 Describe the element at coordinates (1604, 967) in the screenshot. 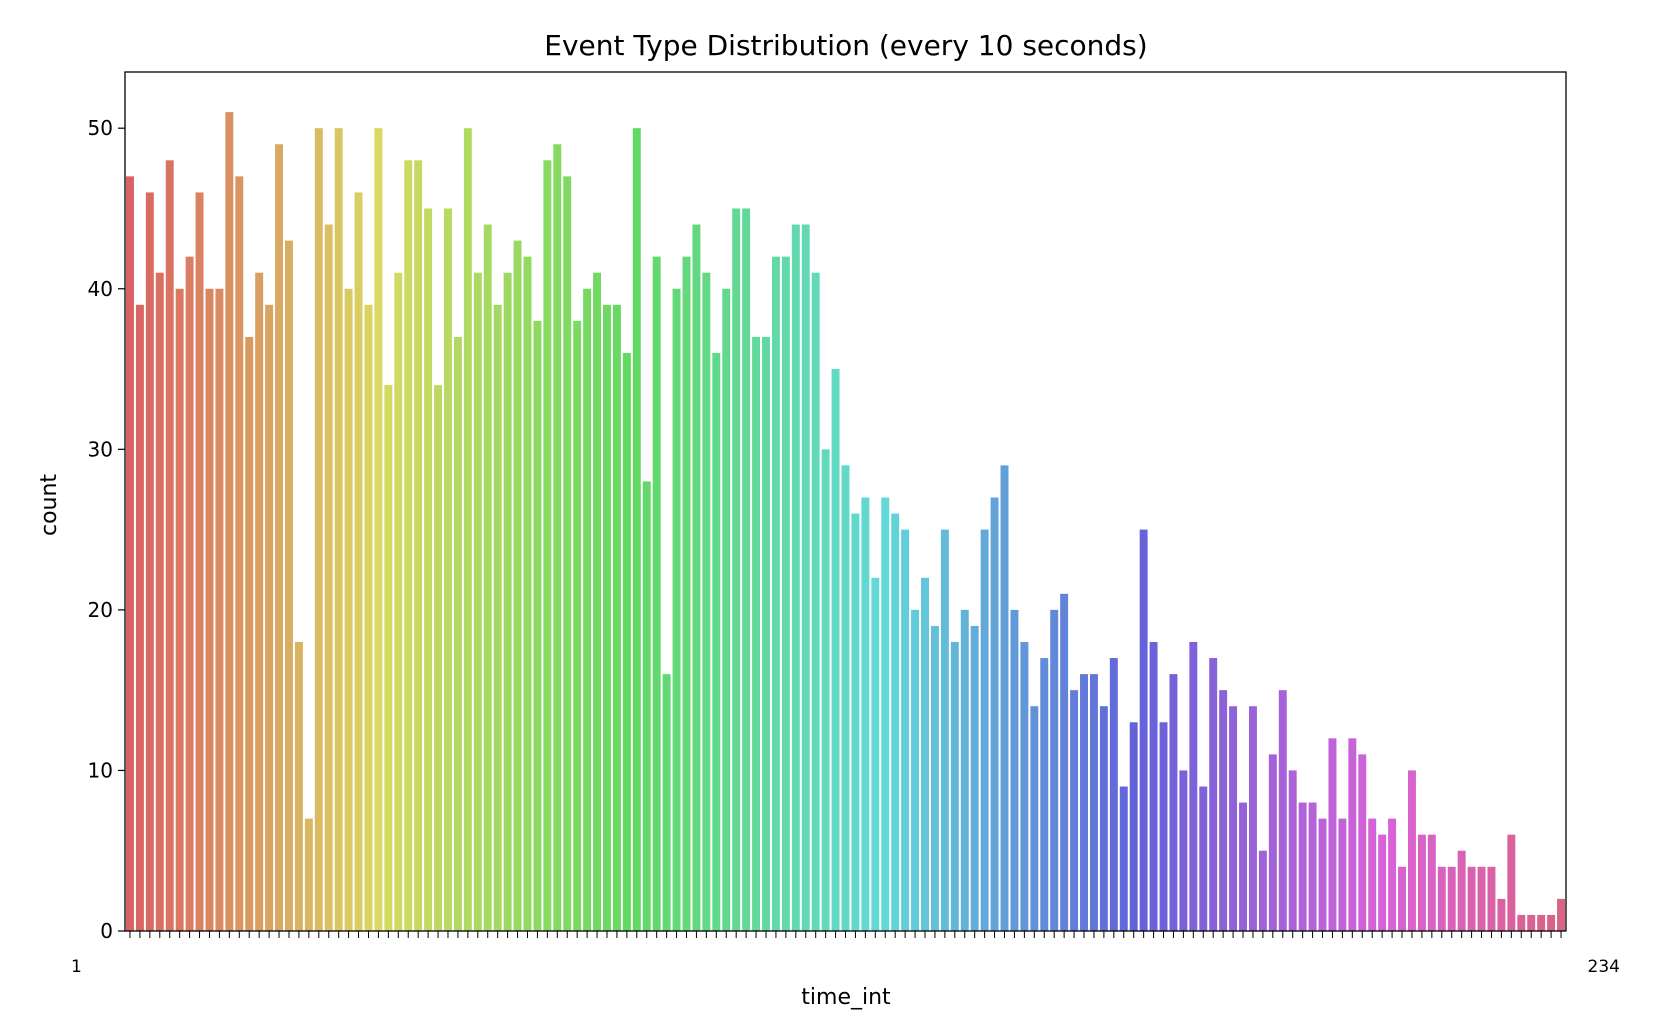

I see `x-tick-label-last: 234` at that location.